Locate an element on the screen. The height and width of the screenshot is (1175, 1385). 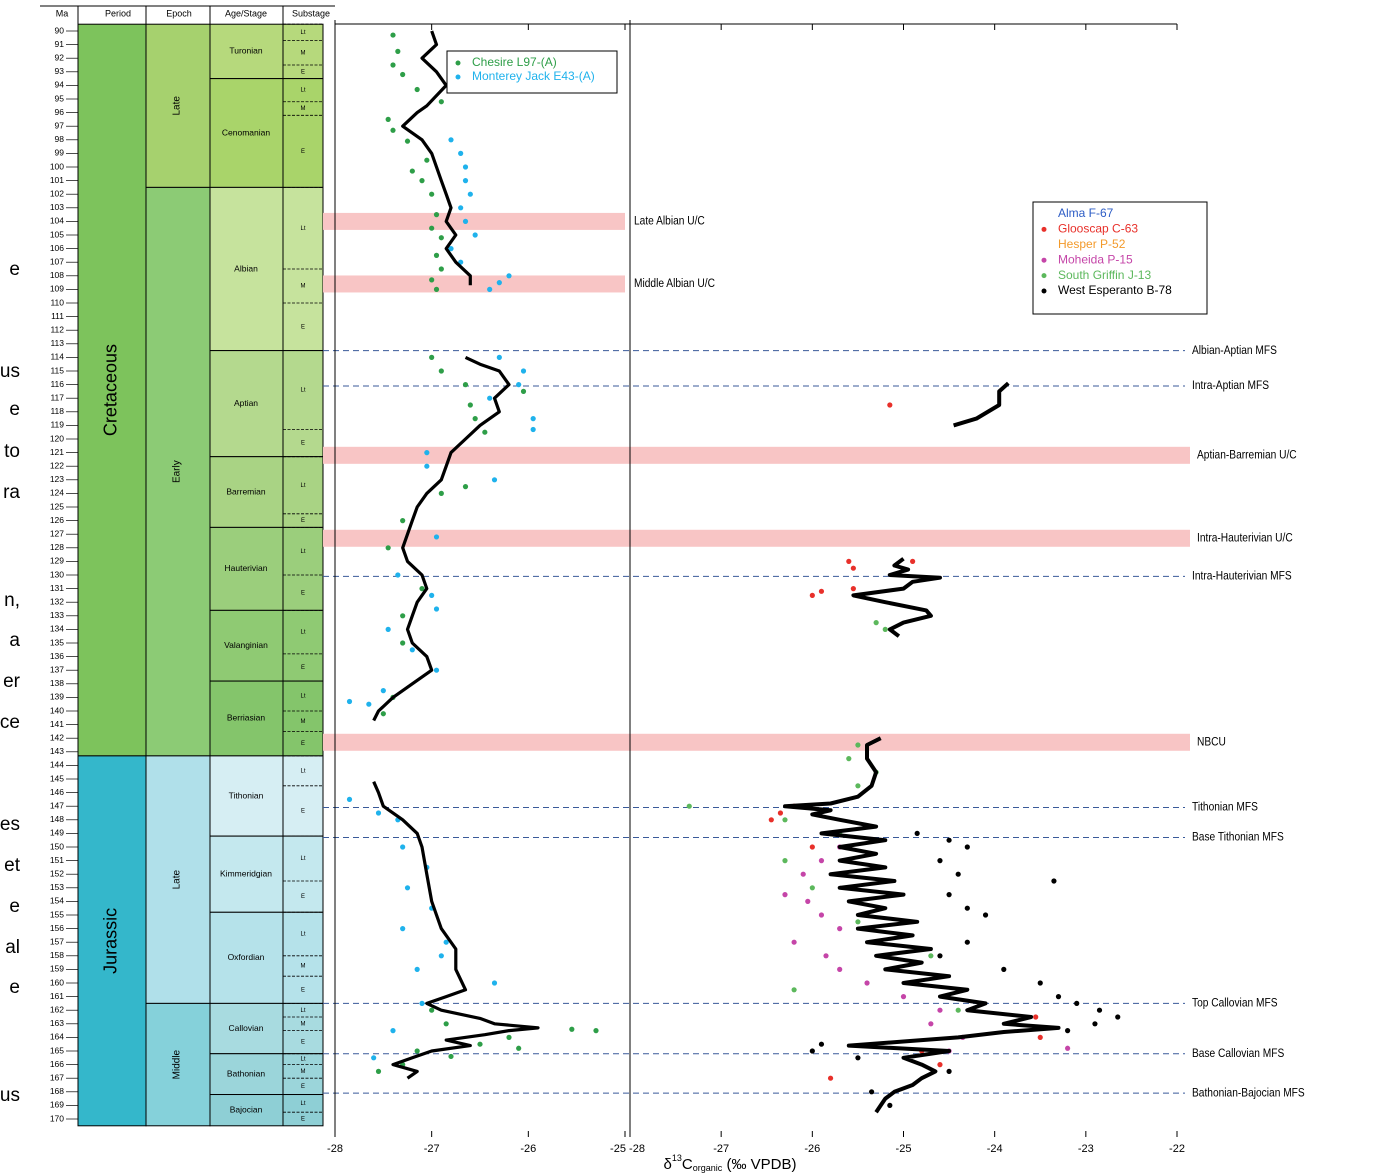
y-tick-label: 170 is located at coordinates (57, 1118).